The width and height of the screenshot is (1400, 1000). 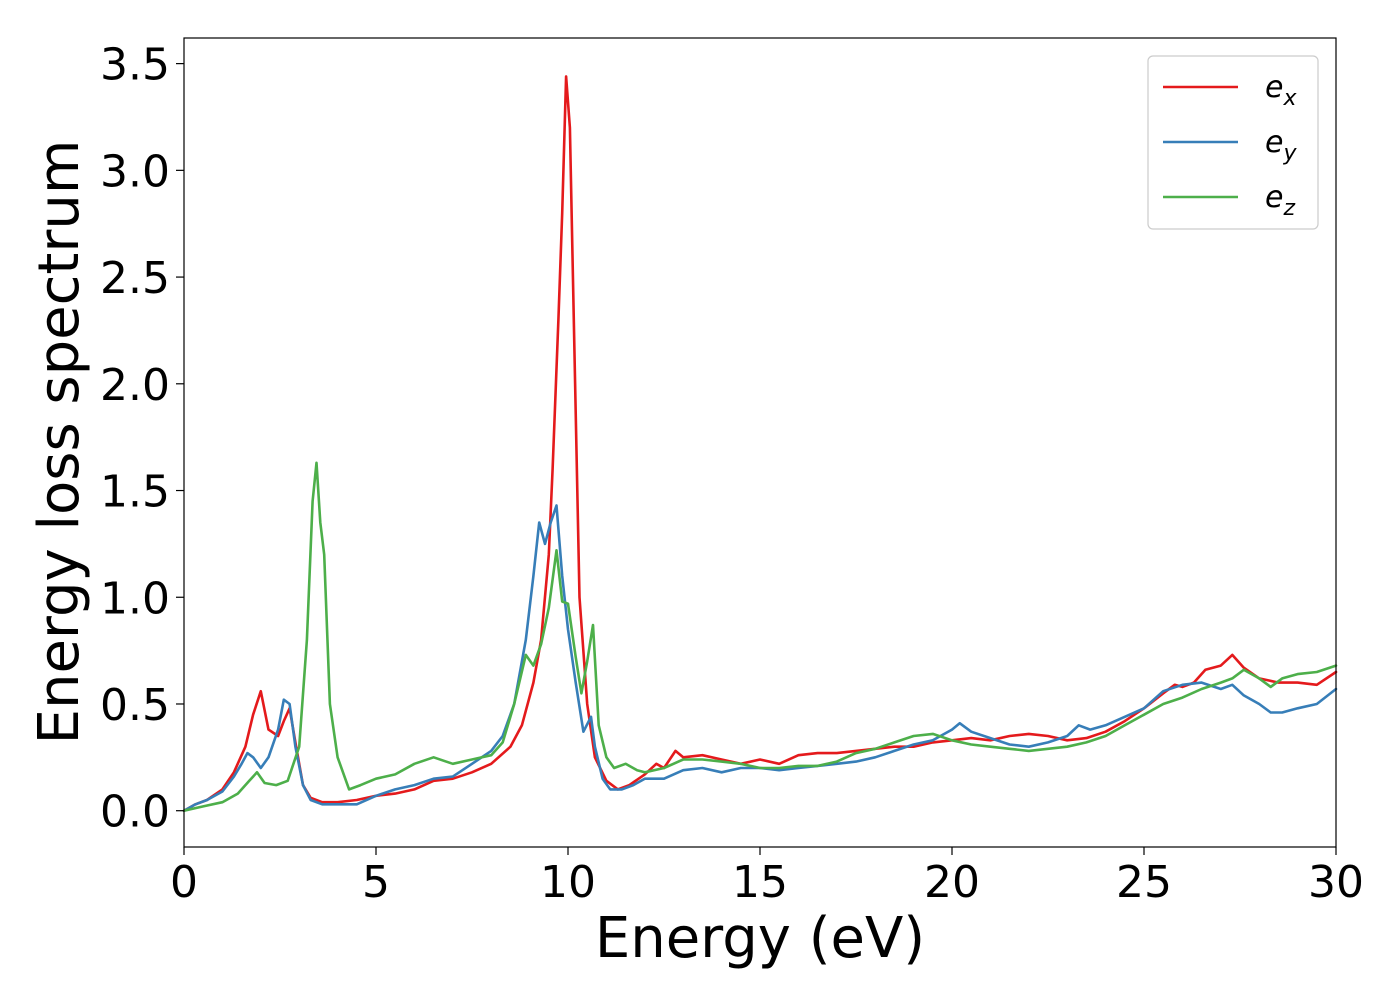 What do you see at coordinates (568, 882) in the screenshot?
I see `x-tick-label: 10` at bounding box center [568, 882].